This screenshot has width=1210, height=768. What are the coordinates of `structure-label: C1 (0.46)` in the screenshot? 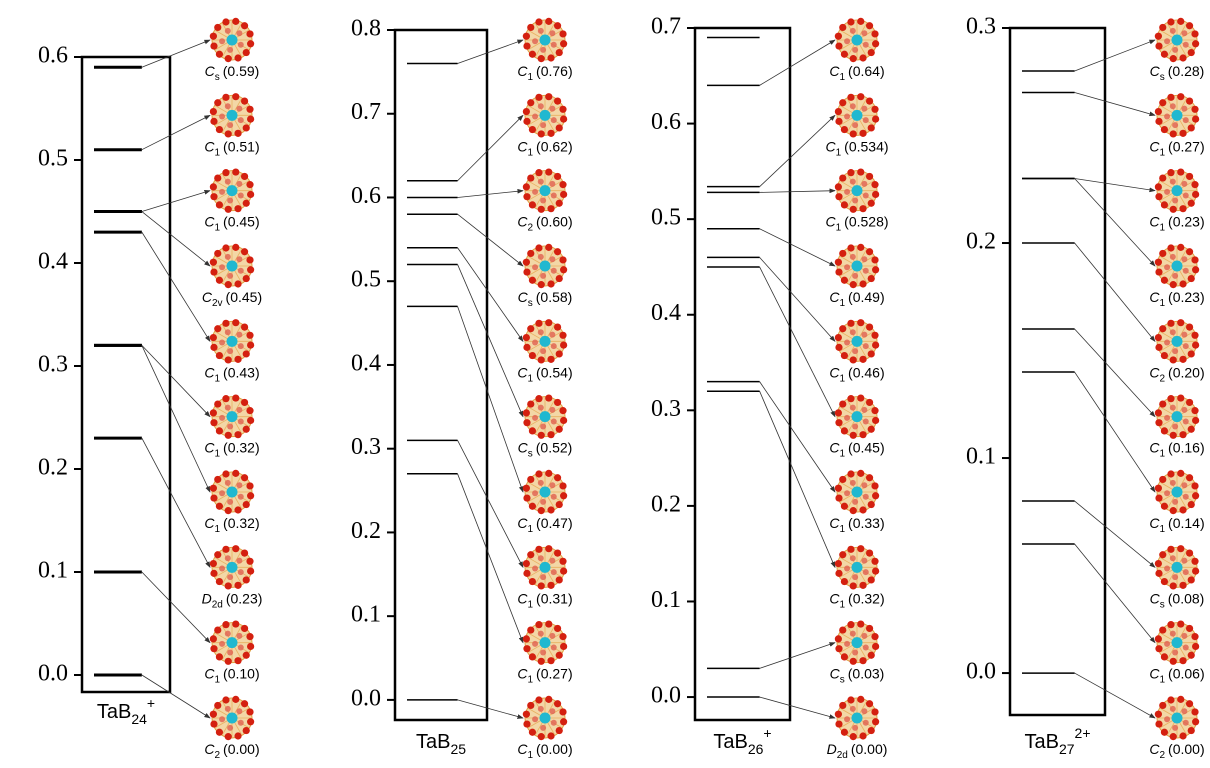 It's located at (856, 374).